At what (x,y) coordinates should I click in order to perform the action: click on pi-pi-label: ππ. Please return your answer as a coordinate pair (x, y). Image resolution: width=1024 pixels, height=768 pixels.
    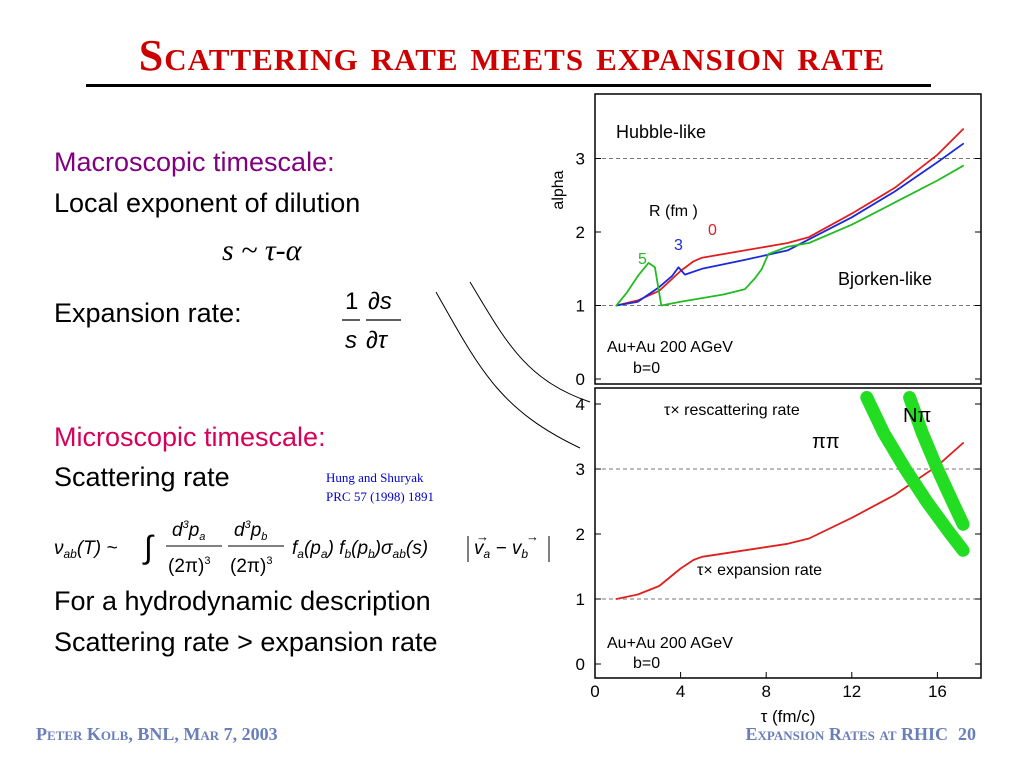
    Looking at the image, I should click on (826, 442).